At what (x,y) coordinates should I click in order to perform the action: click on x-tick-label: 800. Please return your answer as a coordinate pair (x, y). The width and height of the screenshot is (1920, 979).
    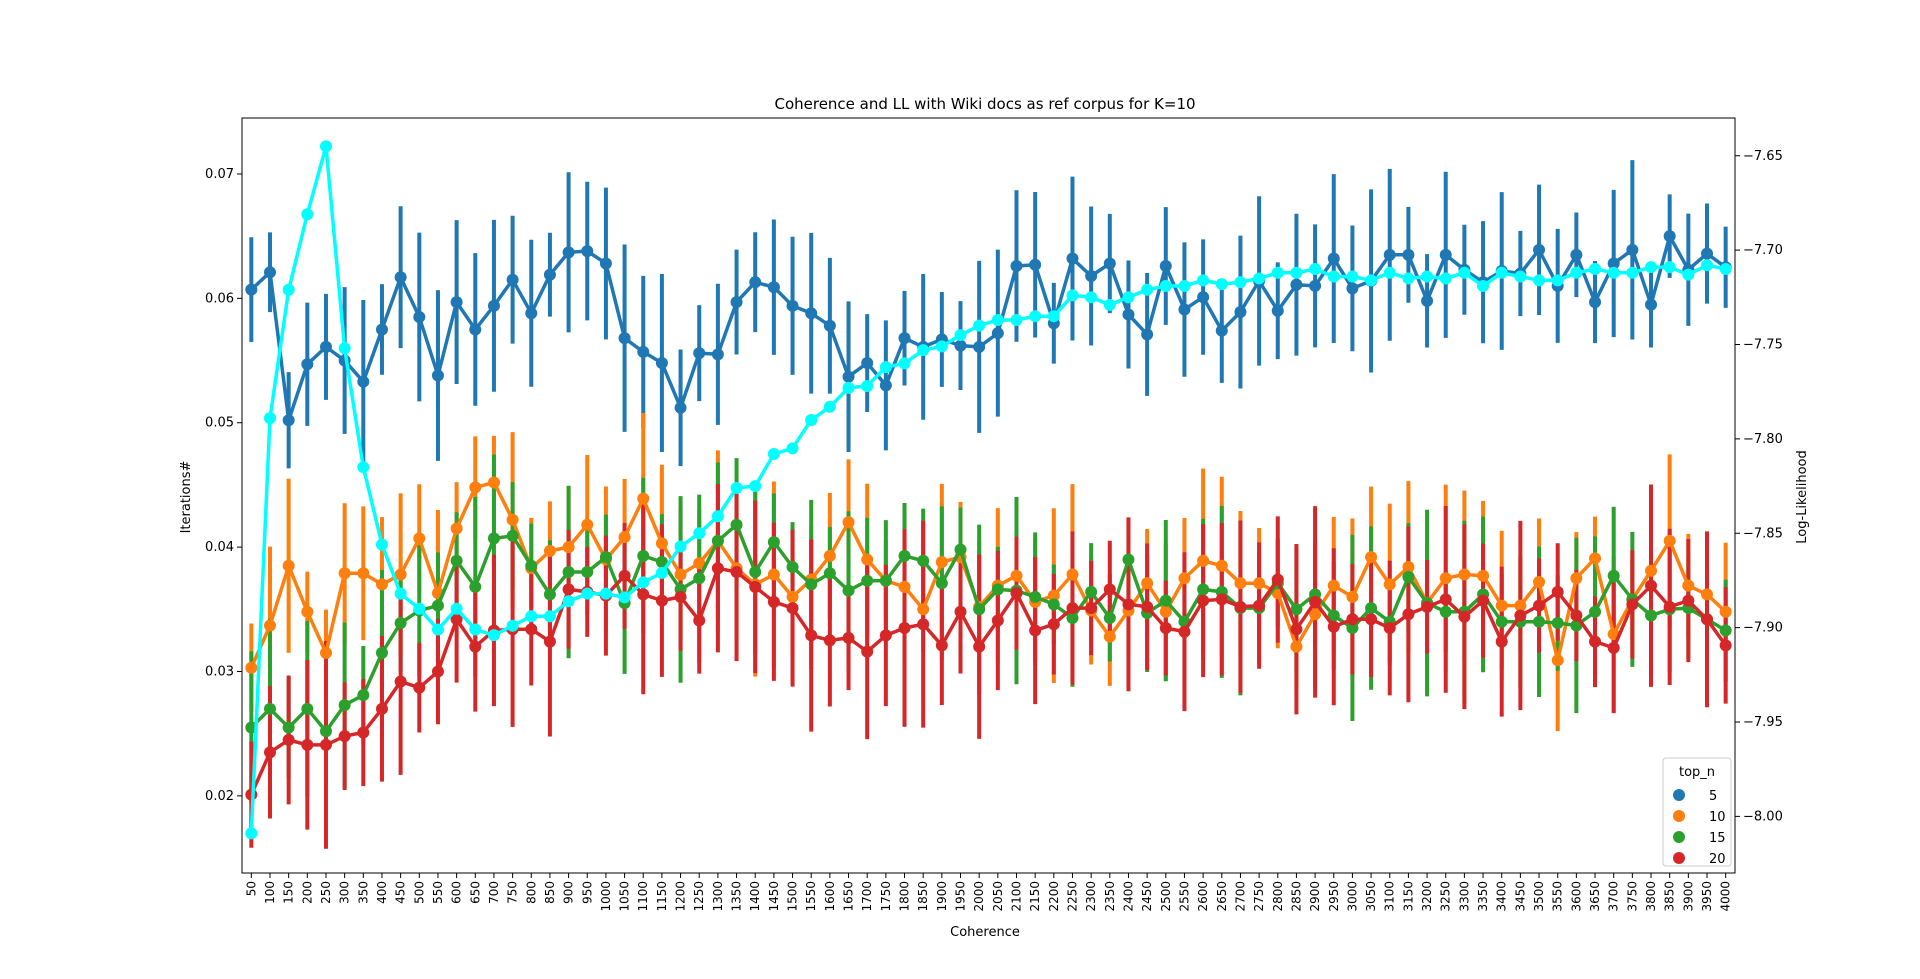
    Looking at the image, I should click on (531, 892).